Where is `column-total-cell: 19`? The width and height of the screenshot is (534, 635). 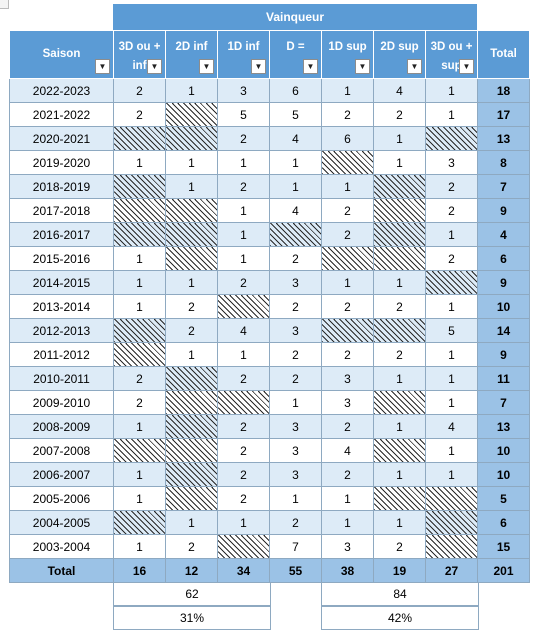
column-total-cell: 19 is located at coordinates (399, 570).